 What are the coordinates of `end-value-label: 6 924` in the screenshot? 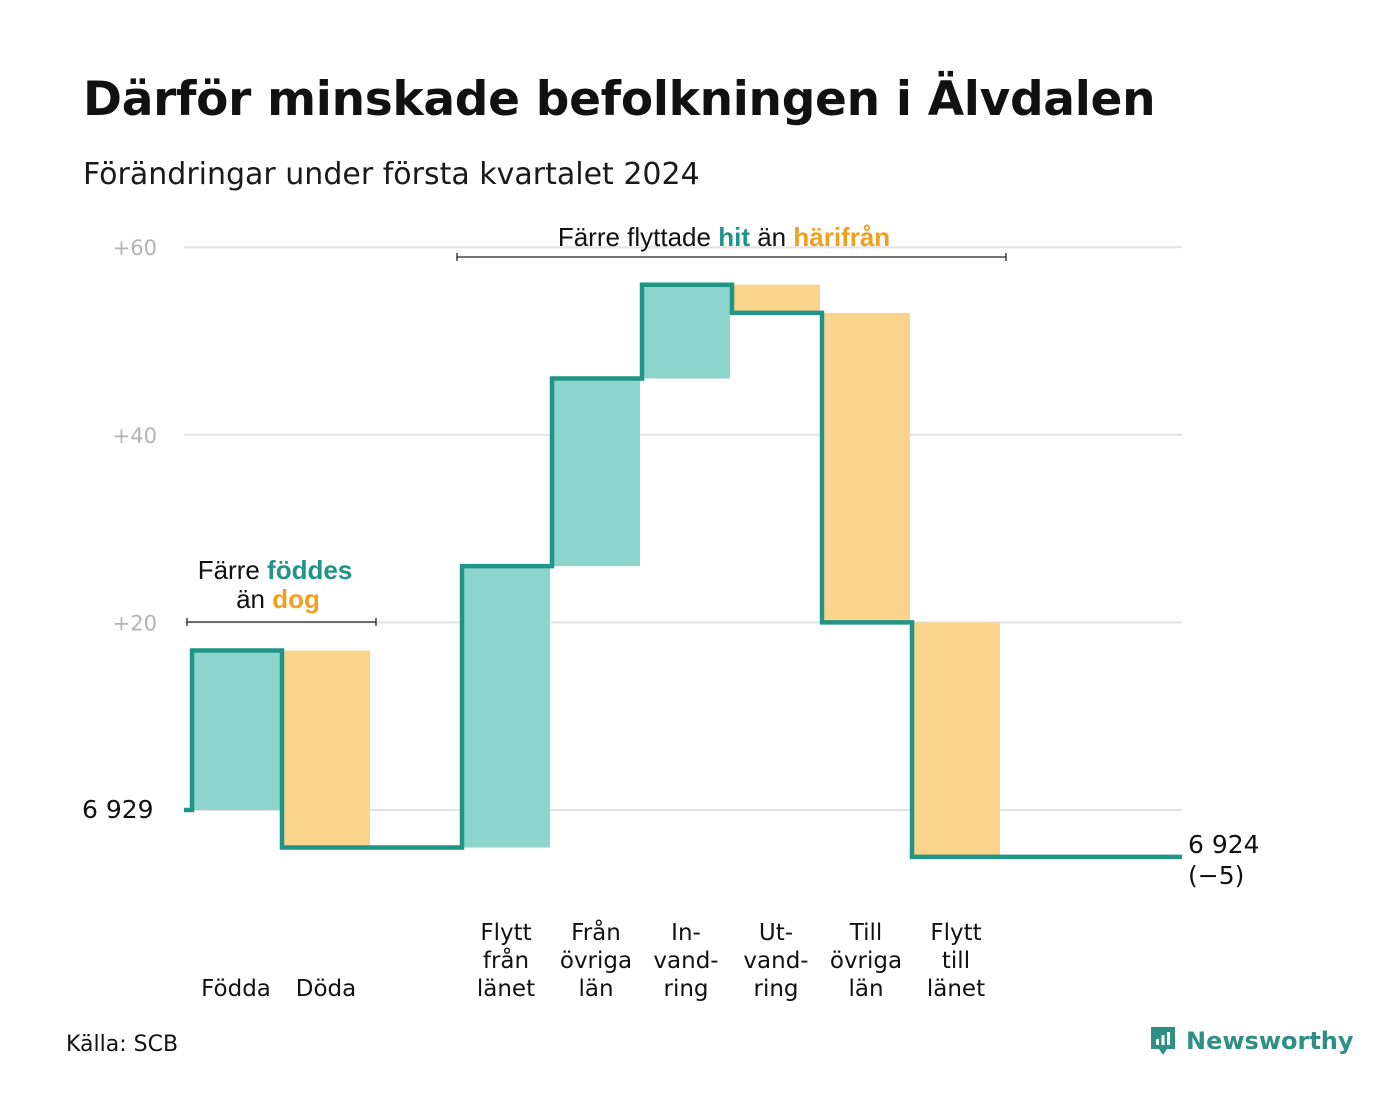 It's located at (1224, 844).